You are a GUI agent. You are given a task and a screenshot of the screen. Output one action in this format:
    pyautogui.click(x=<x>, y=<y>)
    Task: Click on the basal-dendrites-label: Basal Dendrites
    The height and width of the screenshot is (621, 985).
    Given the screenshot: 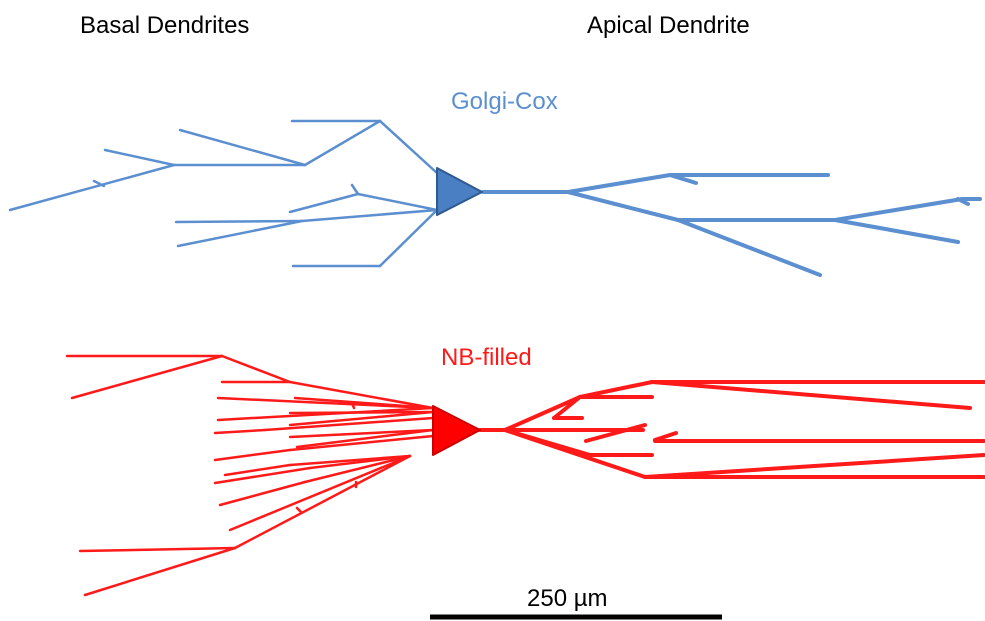 What is the action you would take?
    pyautogui.click(x=165, y=25)
    